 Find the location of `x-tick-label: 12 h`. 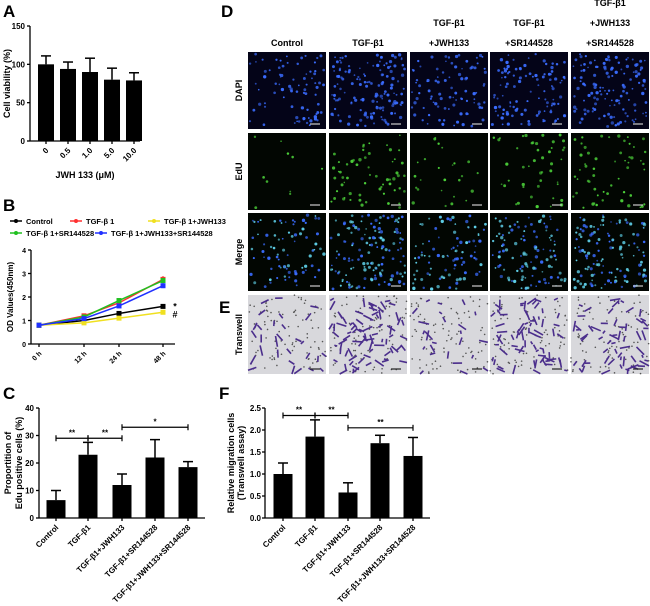

x-tick-label: 12 h is located at coordinates (81, 357).